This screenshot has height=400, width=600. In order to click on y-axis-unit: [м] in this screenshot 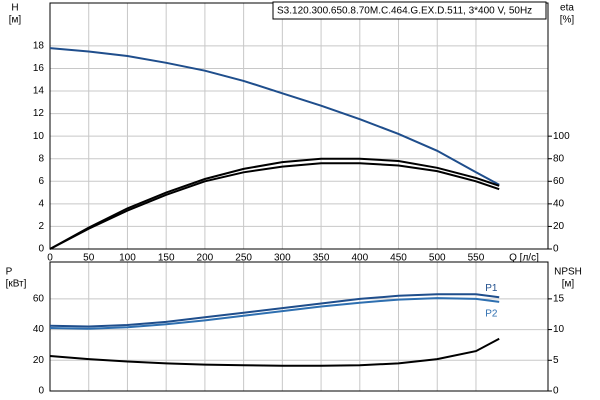, I will do `click(15, 20)`.